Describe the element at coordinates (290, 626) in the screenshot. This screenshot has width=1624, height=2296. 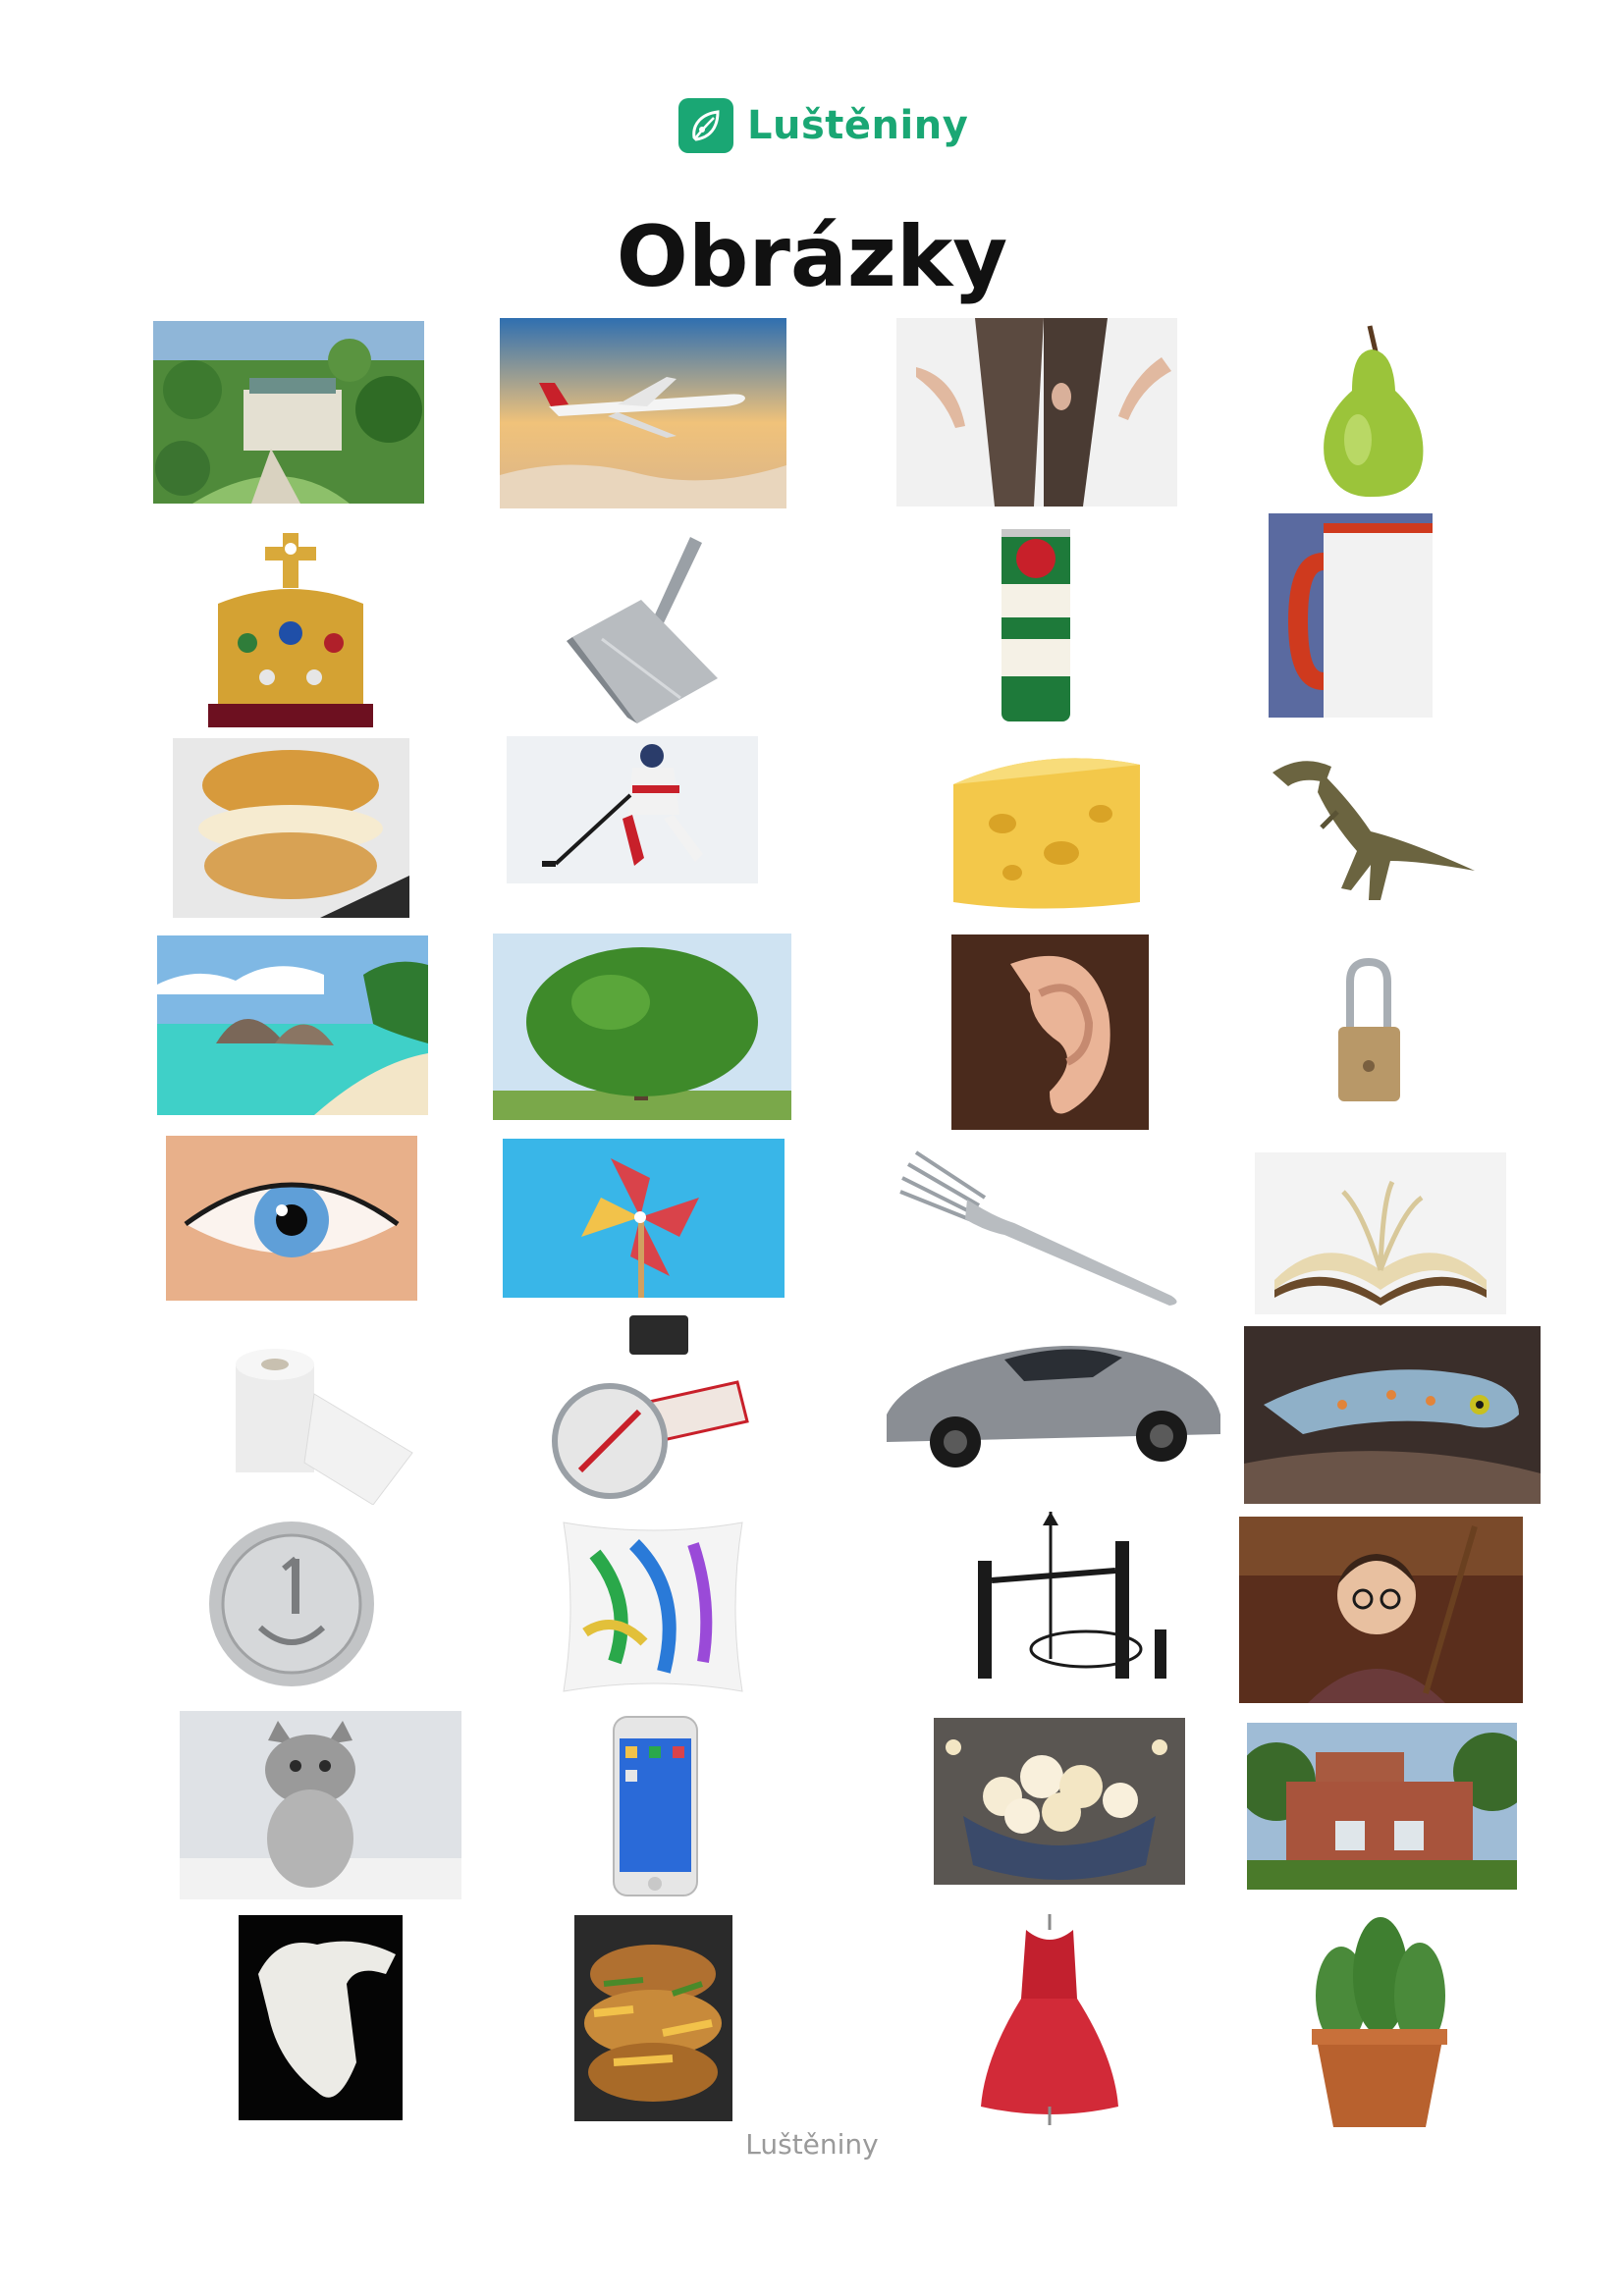
I see `crown-photo` at that location.